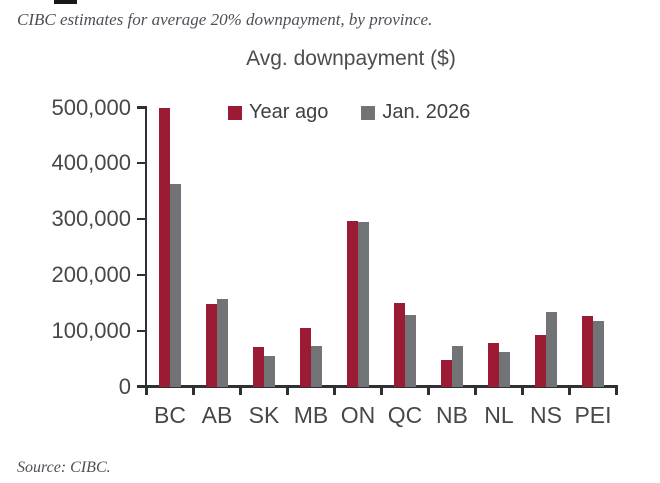  What do you see at coordinates (311, 415) in the screenshot?
I see `x-tick-label: MB` at bounding box center [311, 415].